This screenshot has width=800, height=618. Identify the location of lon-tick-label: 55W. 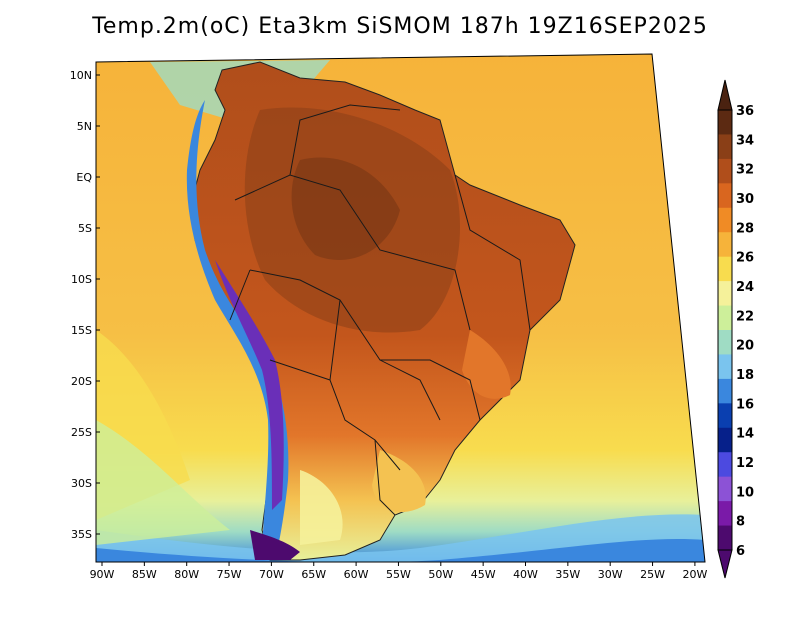
(398, 574).